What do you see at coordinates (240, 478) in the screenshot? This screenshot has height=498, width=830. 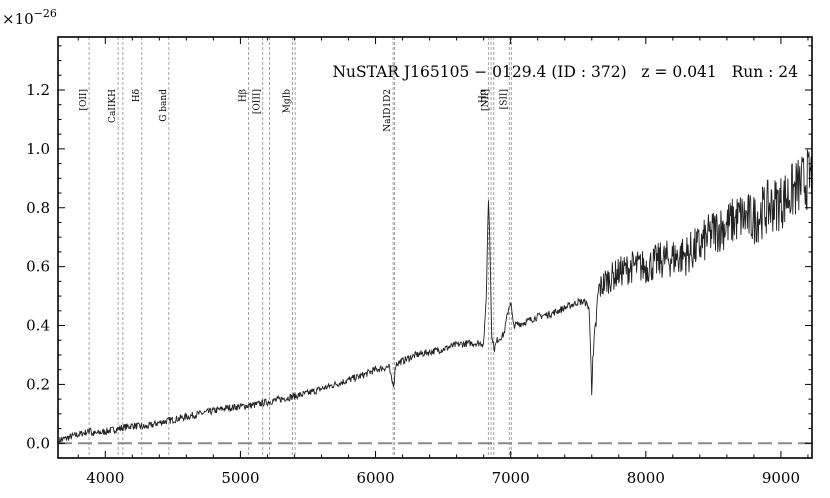 I see `x-tick-label: 5000` at bounding box center [240, 478].